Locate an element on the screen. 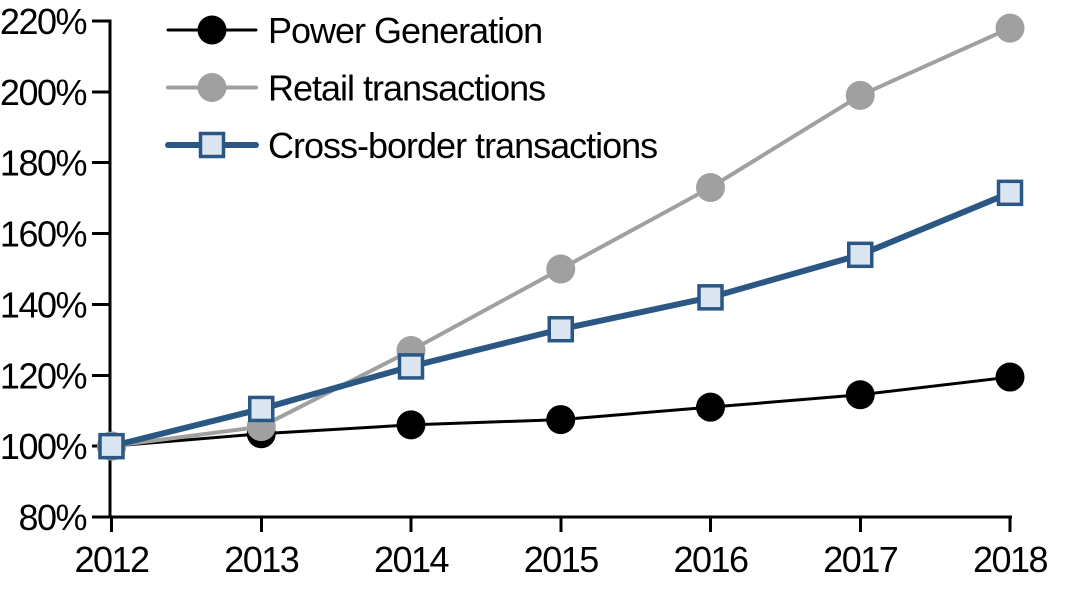 Image resolution: width=1076 pixels, height=590 pixels. x-tick-label: 2014 is located at coordinates (411, 559).